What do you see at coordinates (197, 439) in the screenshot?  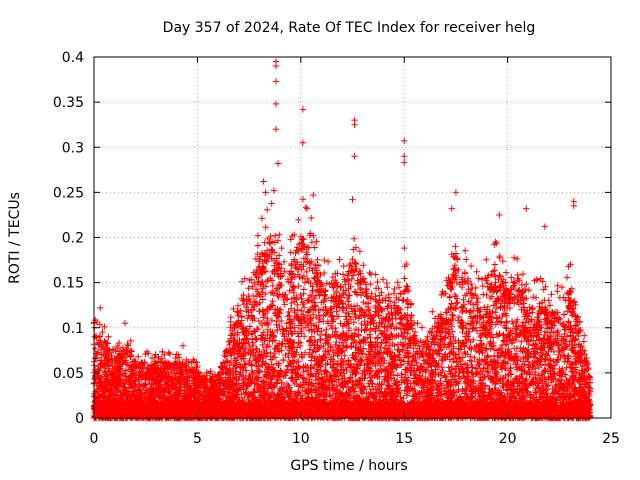 I see `x-tick-label: 5` at bounding box center [197, 439].